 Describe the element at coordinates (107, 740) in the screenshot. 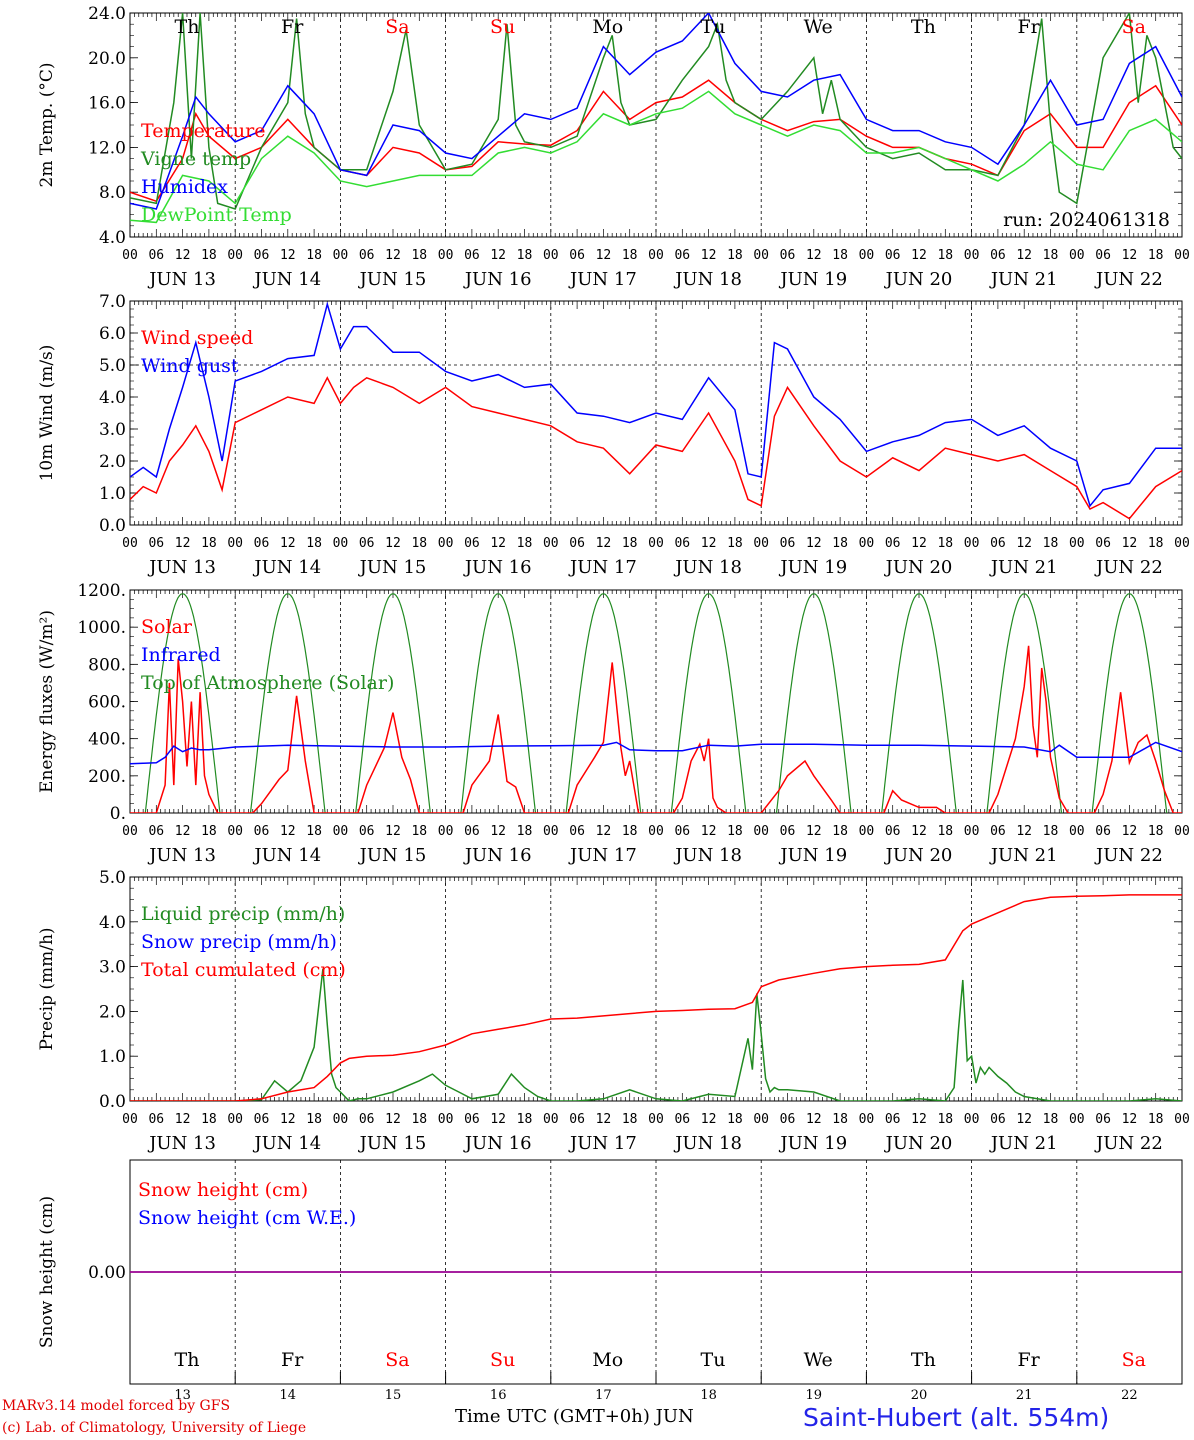

I see `y-tick-label: 400.` at that location.